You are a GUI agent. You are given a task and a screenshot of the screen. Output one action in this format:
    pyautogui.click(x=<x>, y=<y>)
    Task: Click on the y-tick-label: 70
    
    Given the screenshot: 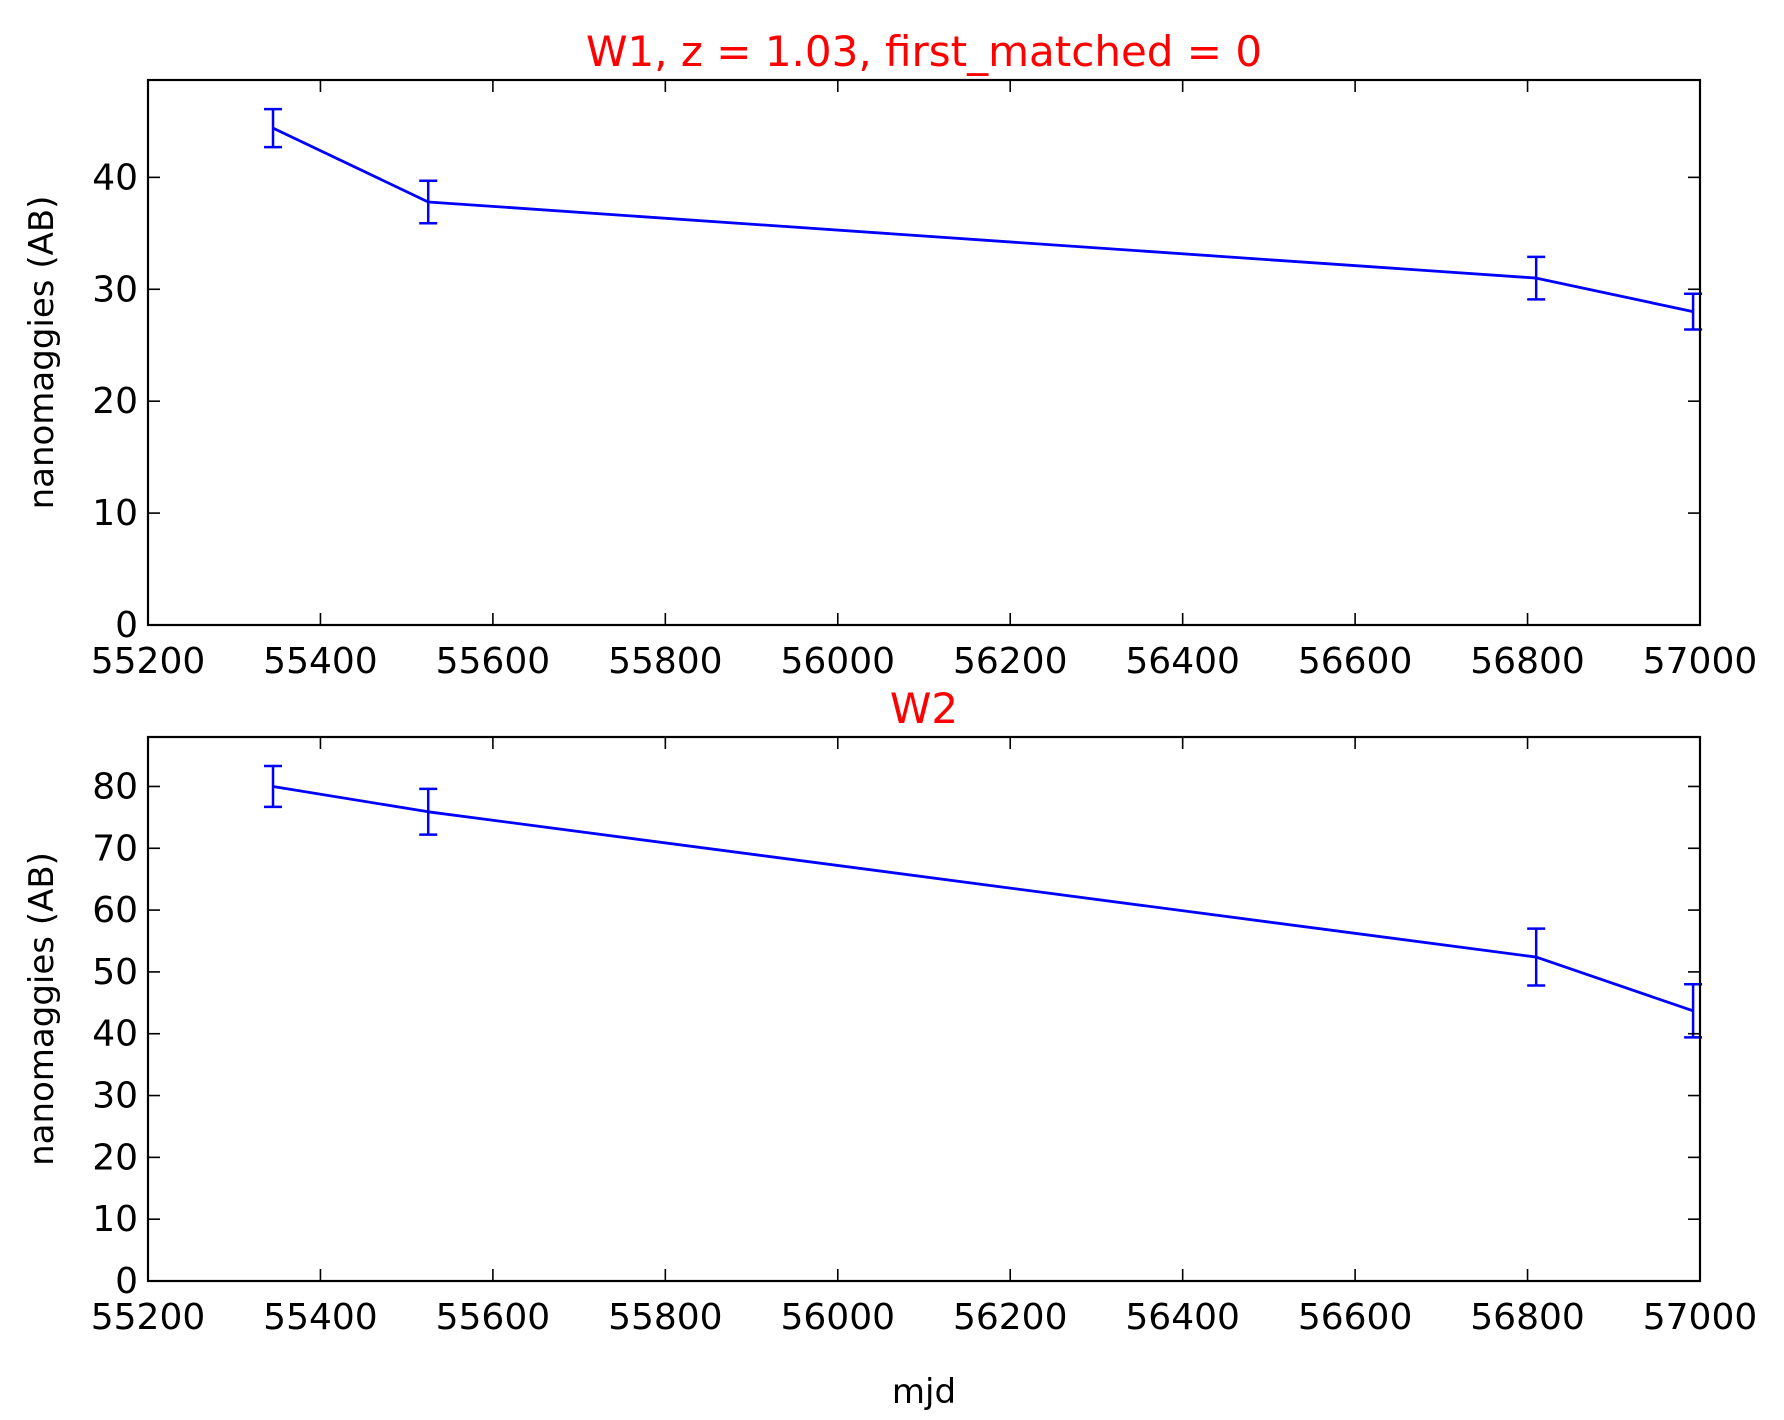 What is the action you would take?
    pyautogui.click(x=115, y=848)
    